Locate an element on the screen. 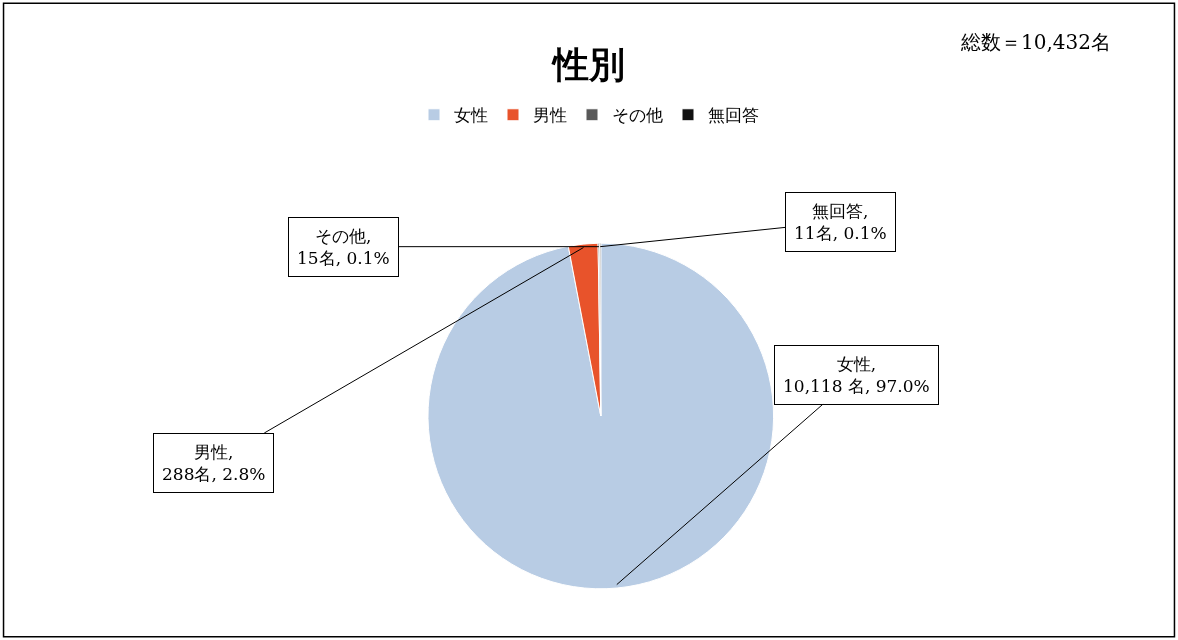 The image size is (1178, 640). data-label: 男性, 288名, 2.8% is located at coordinates (214, 463).